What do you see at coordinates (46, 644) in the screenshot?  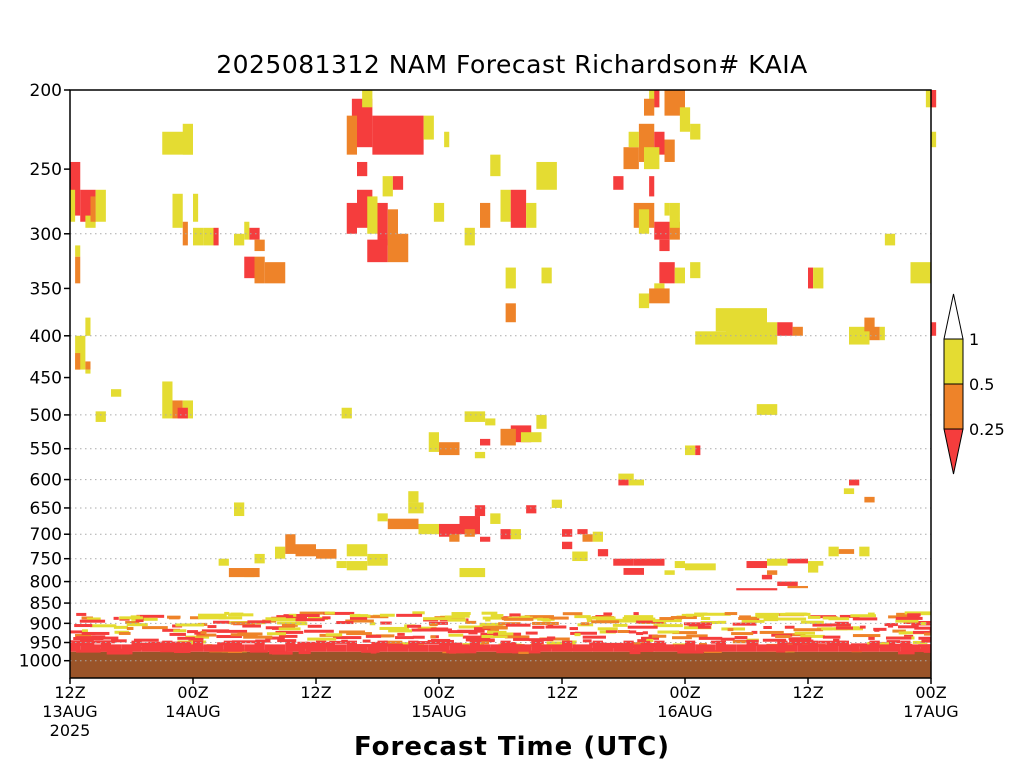 I see `y-tick-label: 950` at bounding box center [46, 644].